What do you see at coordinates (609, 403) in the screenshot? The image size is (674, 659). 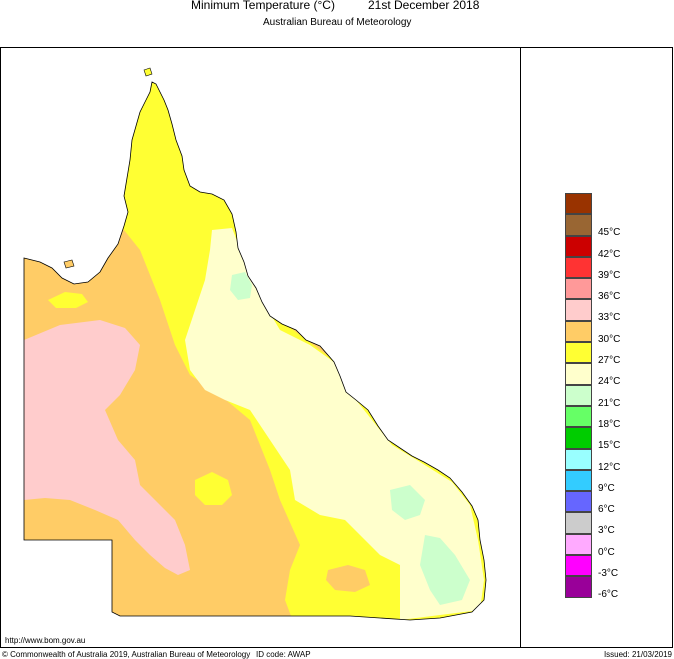 I see `legend-label: 21°C` at bounding box center [609, 403].